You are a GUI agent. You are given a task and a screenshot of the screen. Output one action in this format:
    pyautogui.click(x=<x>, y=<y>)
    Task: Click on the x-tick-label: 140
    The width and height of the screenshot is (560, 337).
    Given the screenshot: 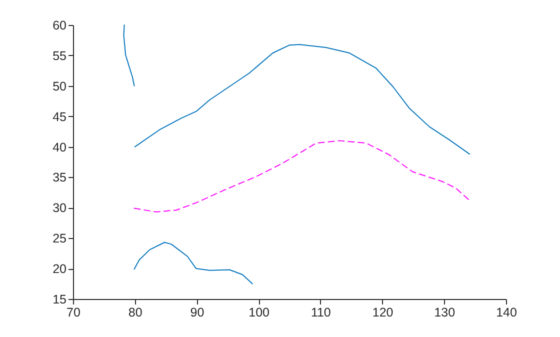 What is the action you would take?
    pyautogui.click(x=506, y=313)
    